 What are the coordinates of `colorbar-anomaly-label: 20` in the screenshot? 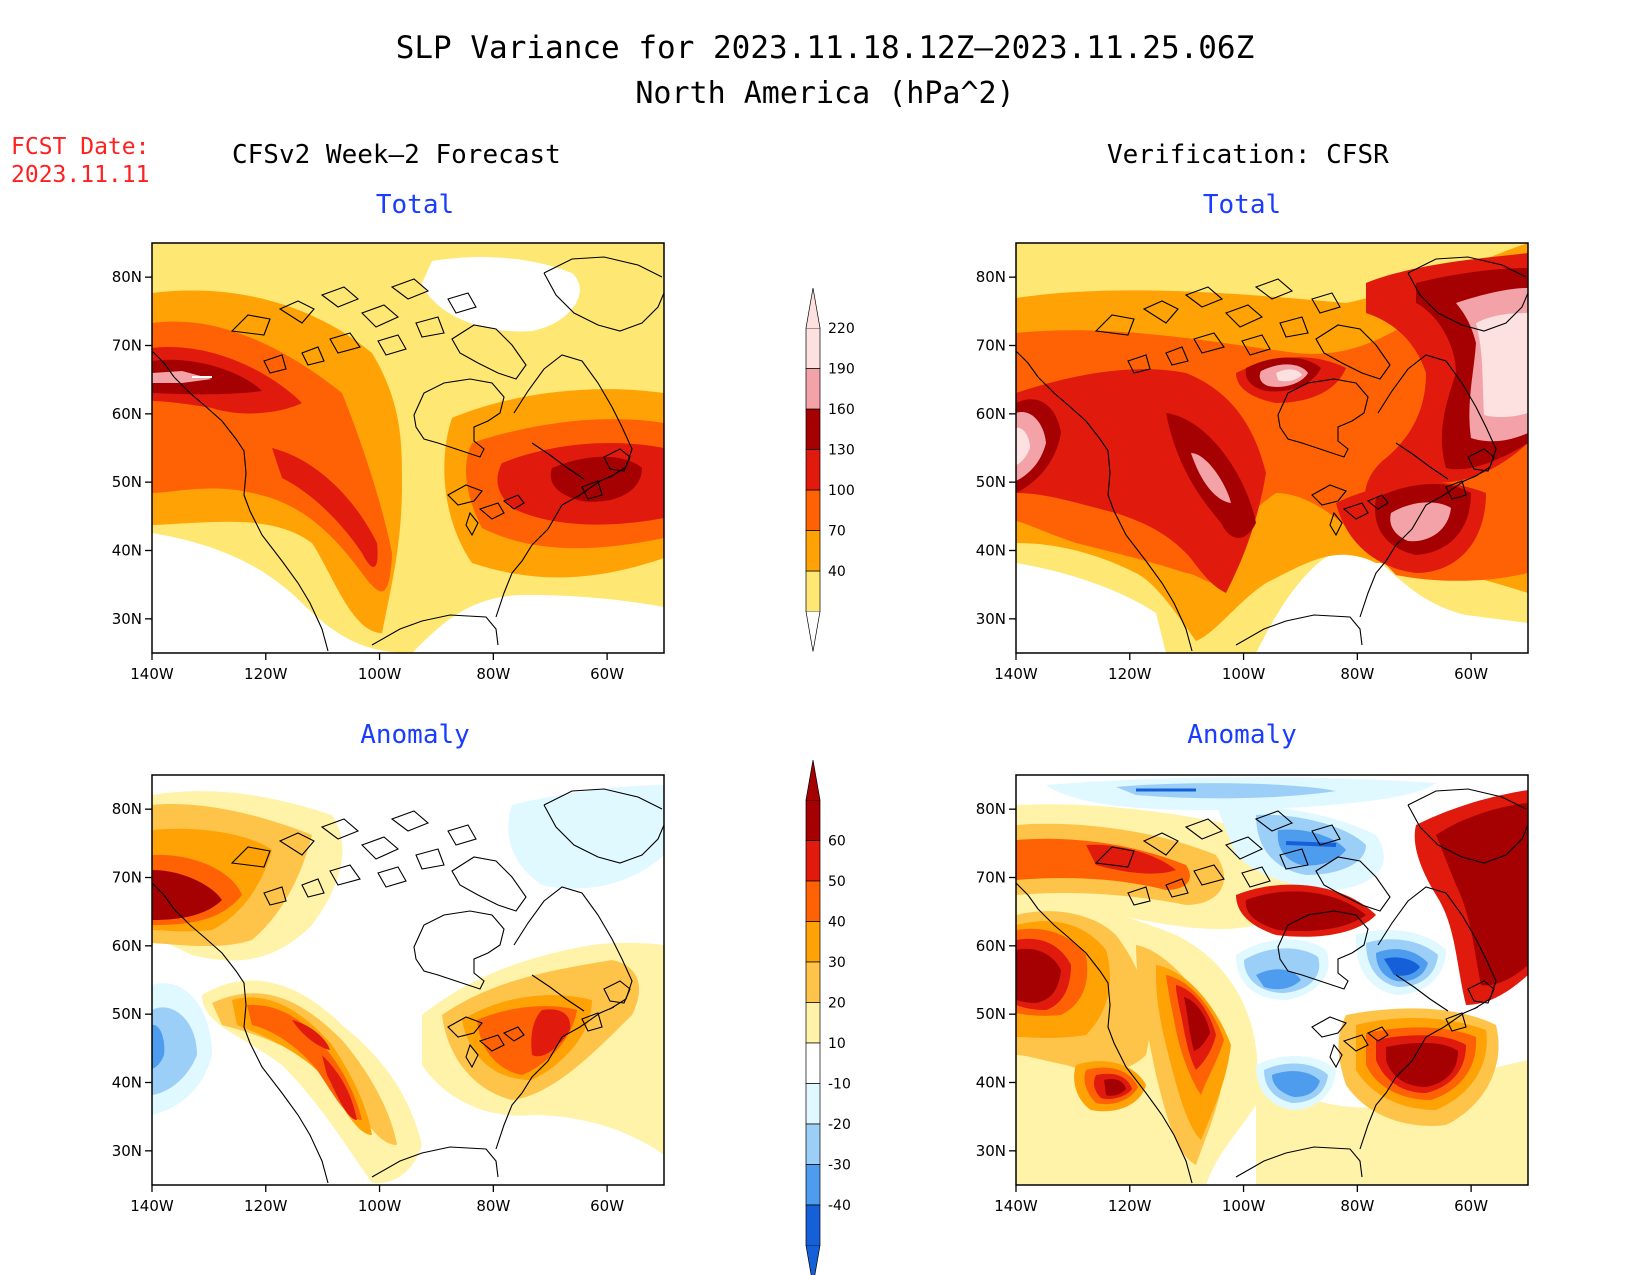 It's located at (837, 1004).